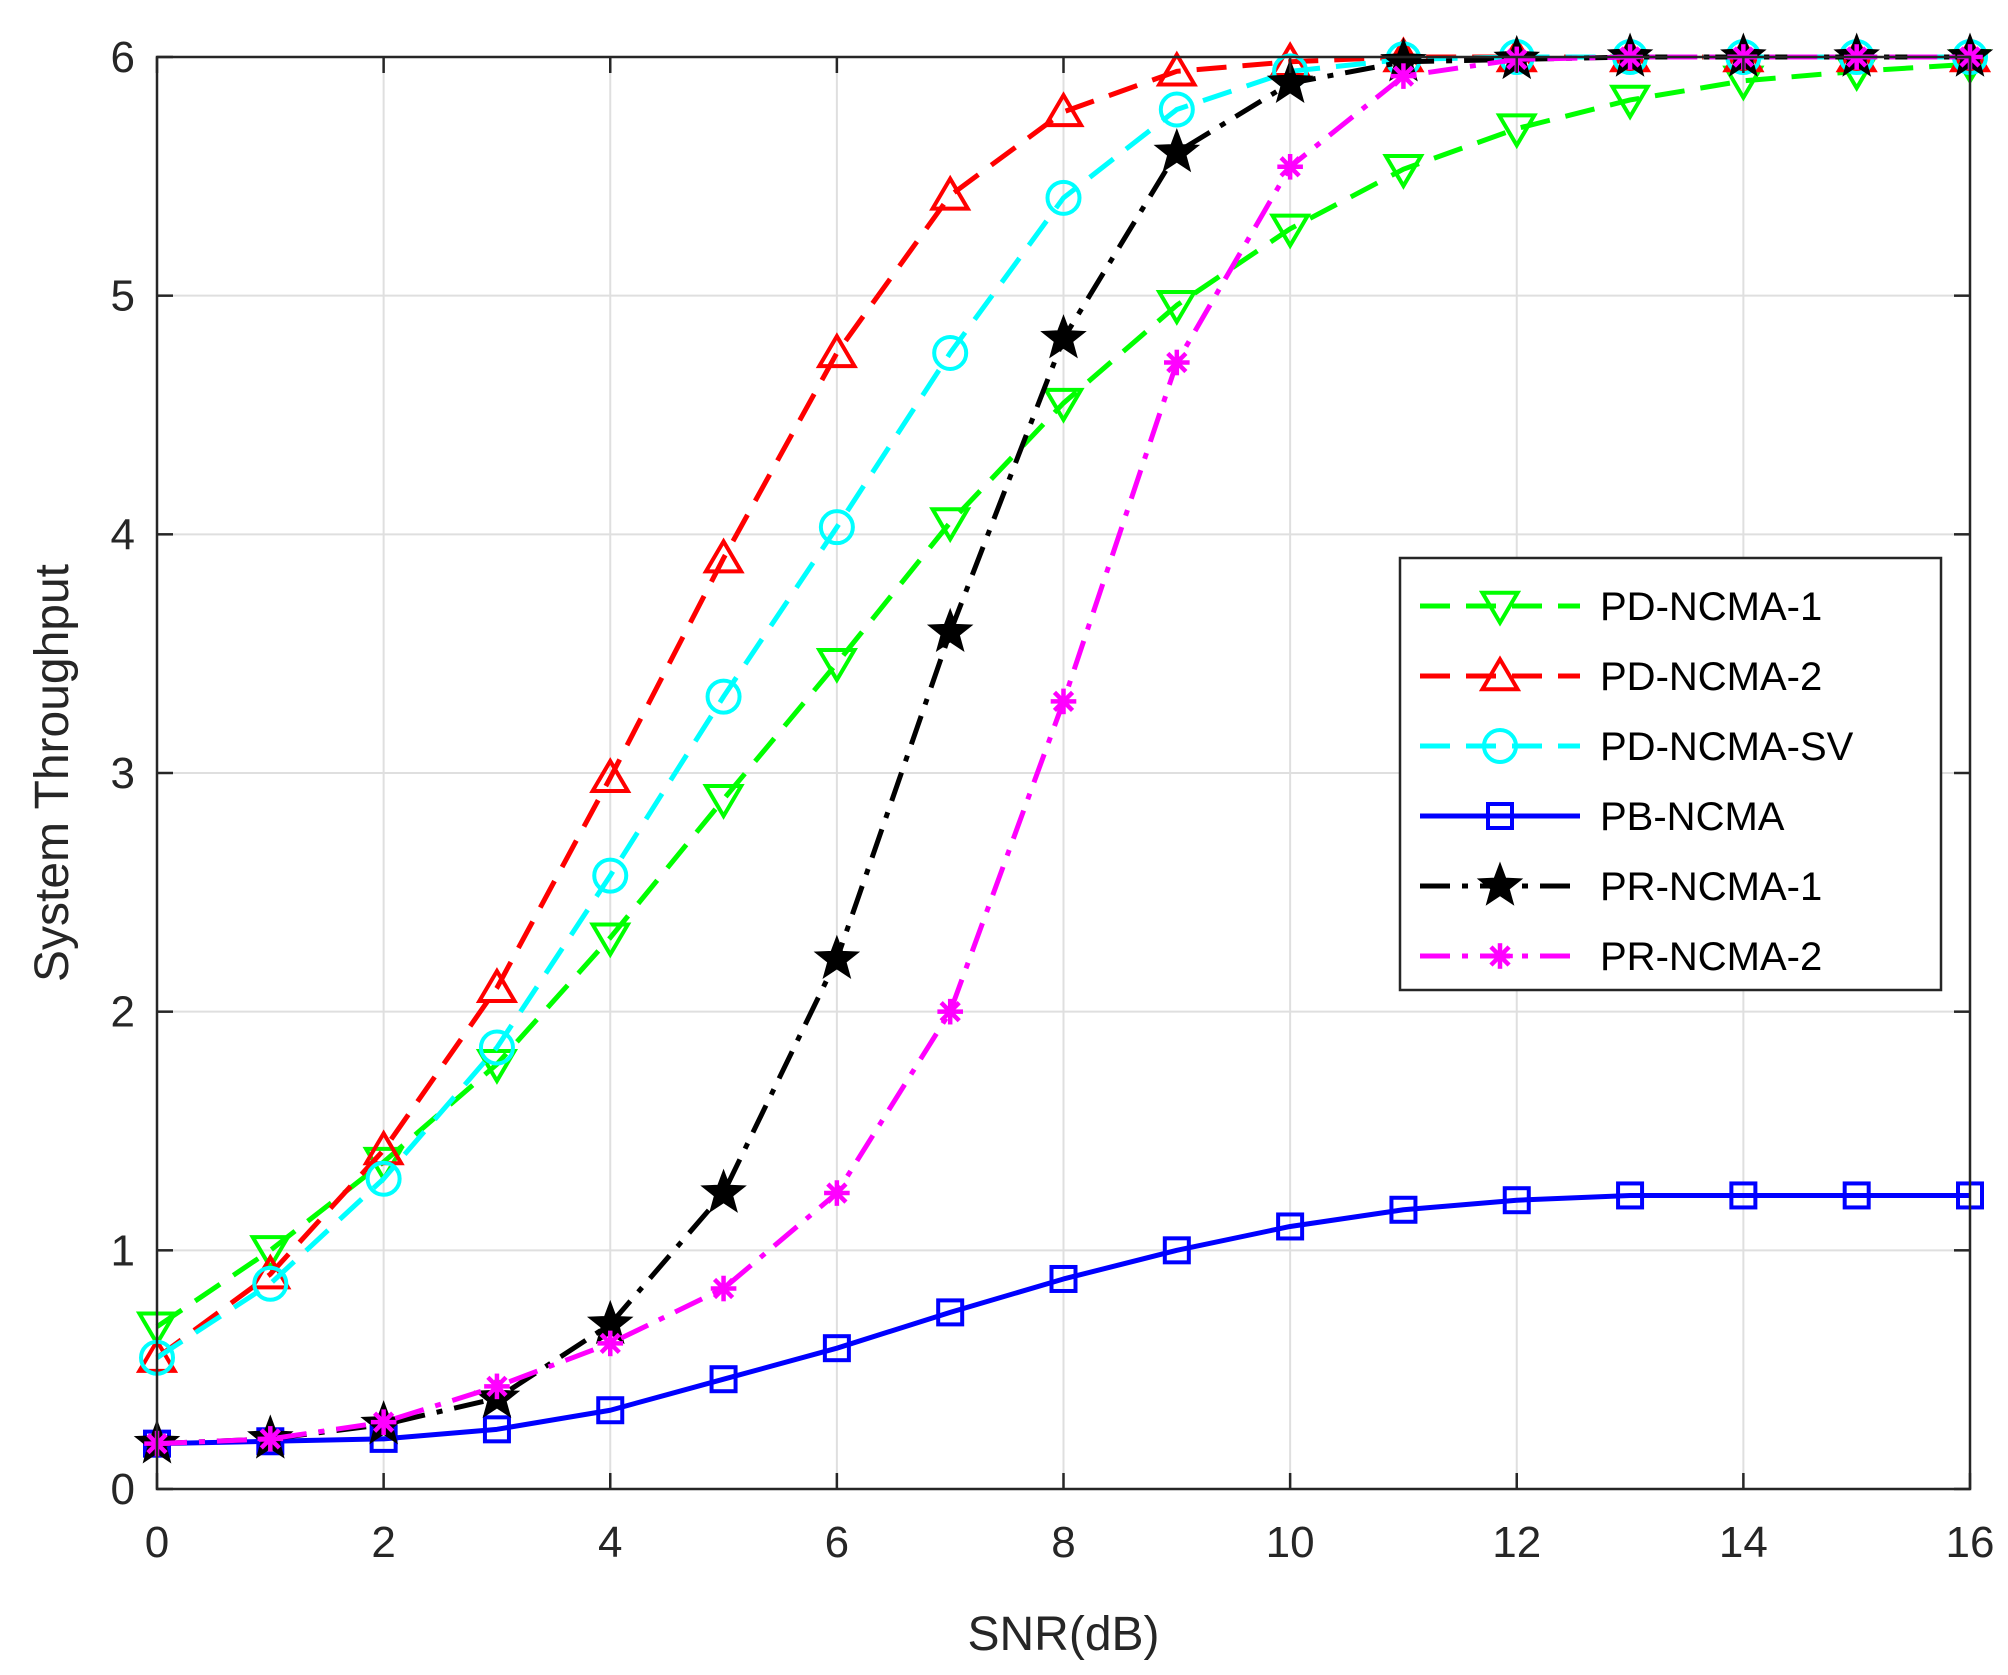  What do you see at coordinates (610, 1542) in the screenshot?
I see `x-tick-label: 4` at bounding box center [610, 1542].